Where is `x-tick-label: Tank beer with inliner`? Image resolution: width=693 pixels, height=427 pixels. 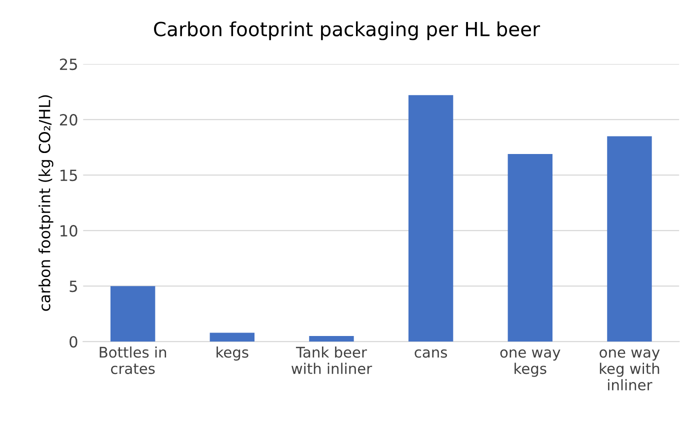 x-tick-label: Tank beer with inliner is located at coordinates (332, 360).